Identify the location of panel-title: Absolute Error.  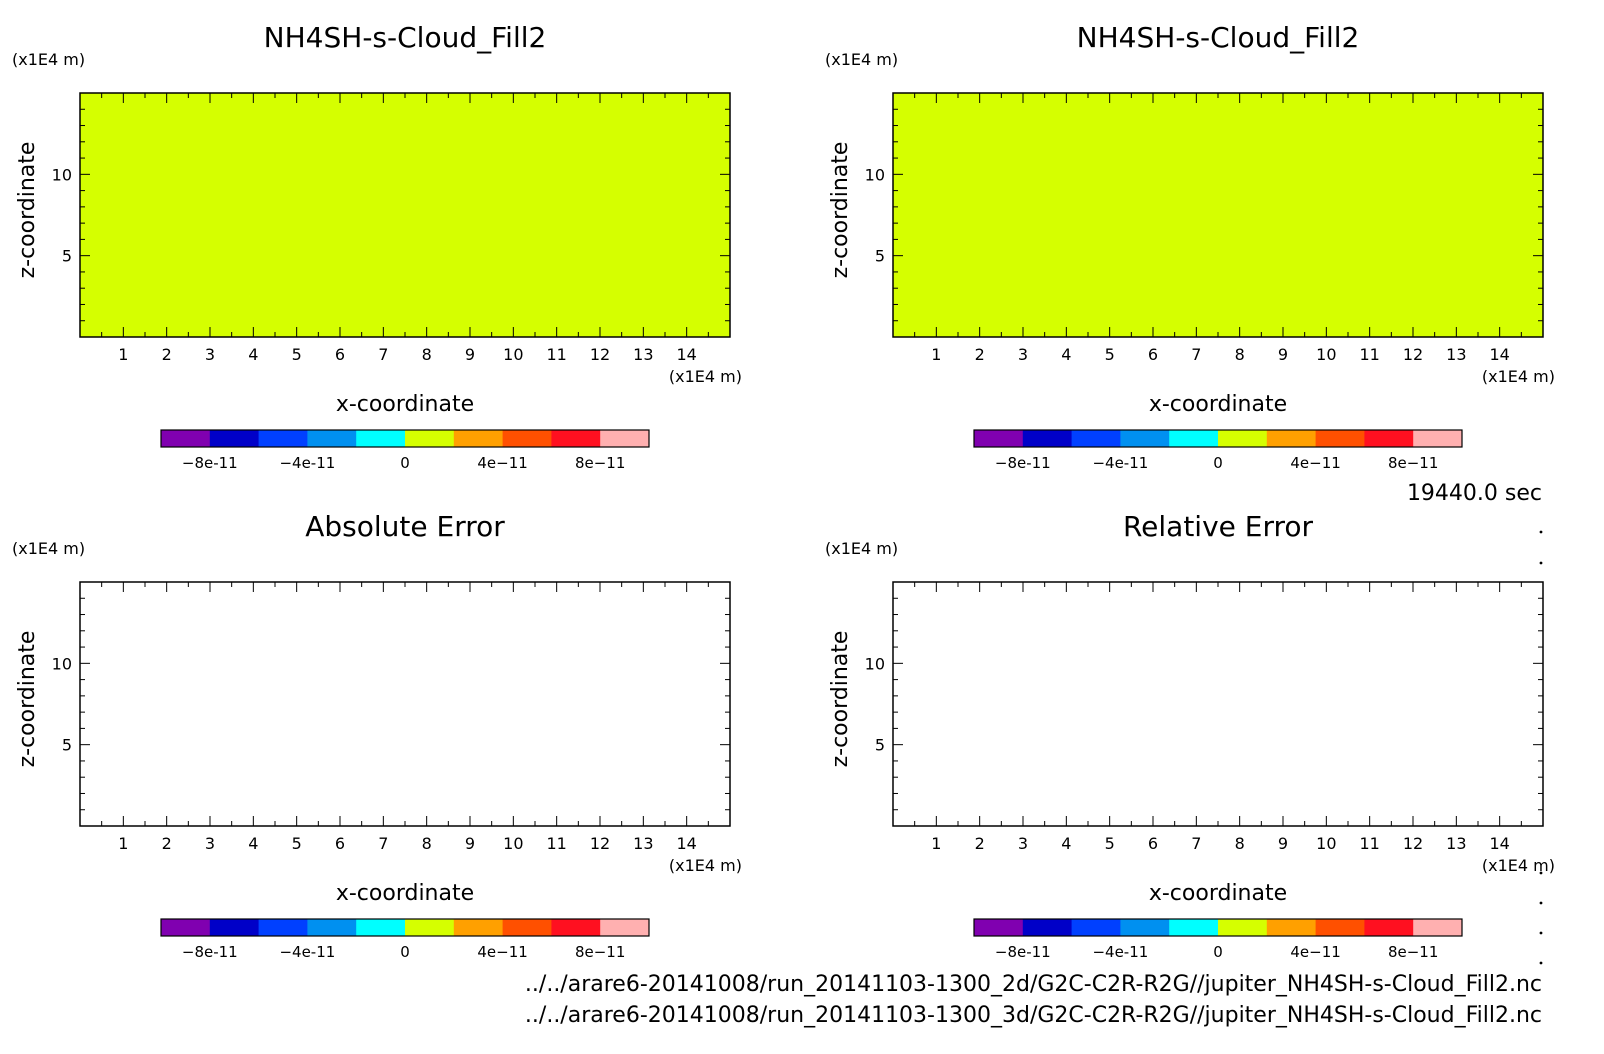
(405, 526).